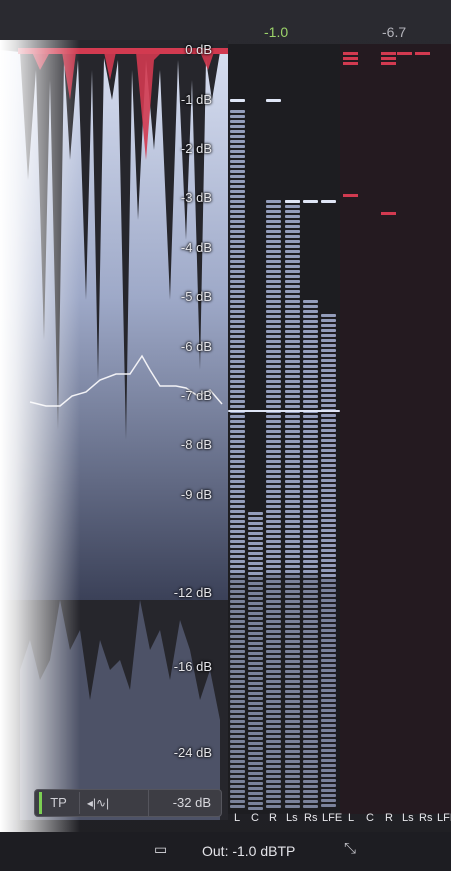 The height and width of the screenshot is (871, 451). Describe the element at coordinates (123, 51) in the screenshot. I see `overshoot-ceiling` at that location.